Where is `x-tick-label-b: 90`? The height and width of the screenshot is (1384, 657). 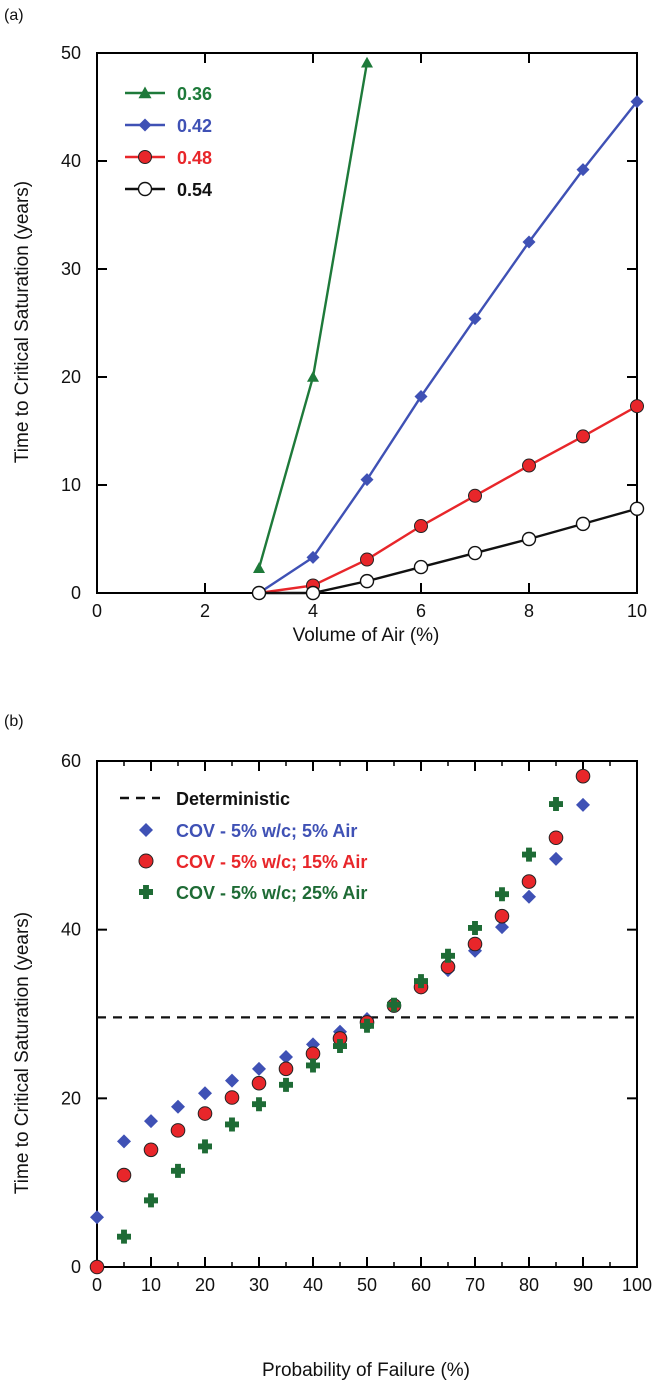 x-tick-label-b: 90 is located at coordinates (583, 1285).